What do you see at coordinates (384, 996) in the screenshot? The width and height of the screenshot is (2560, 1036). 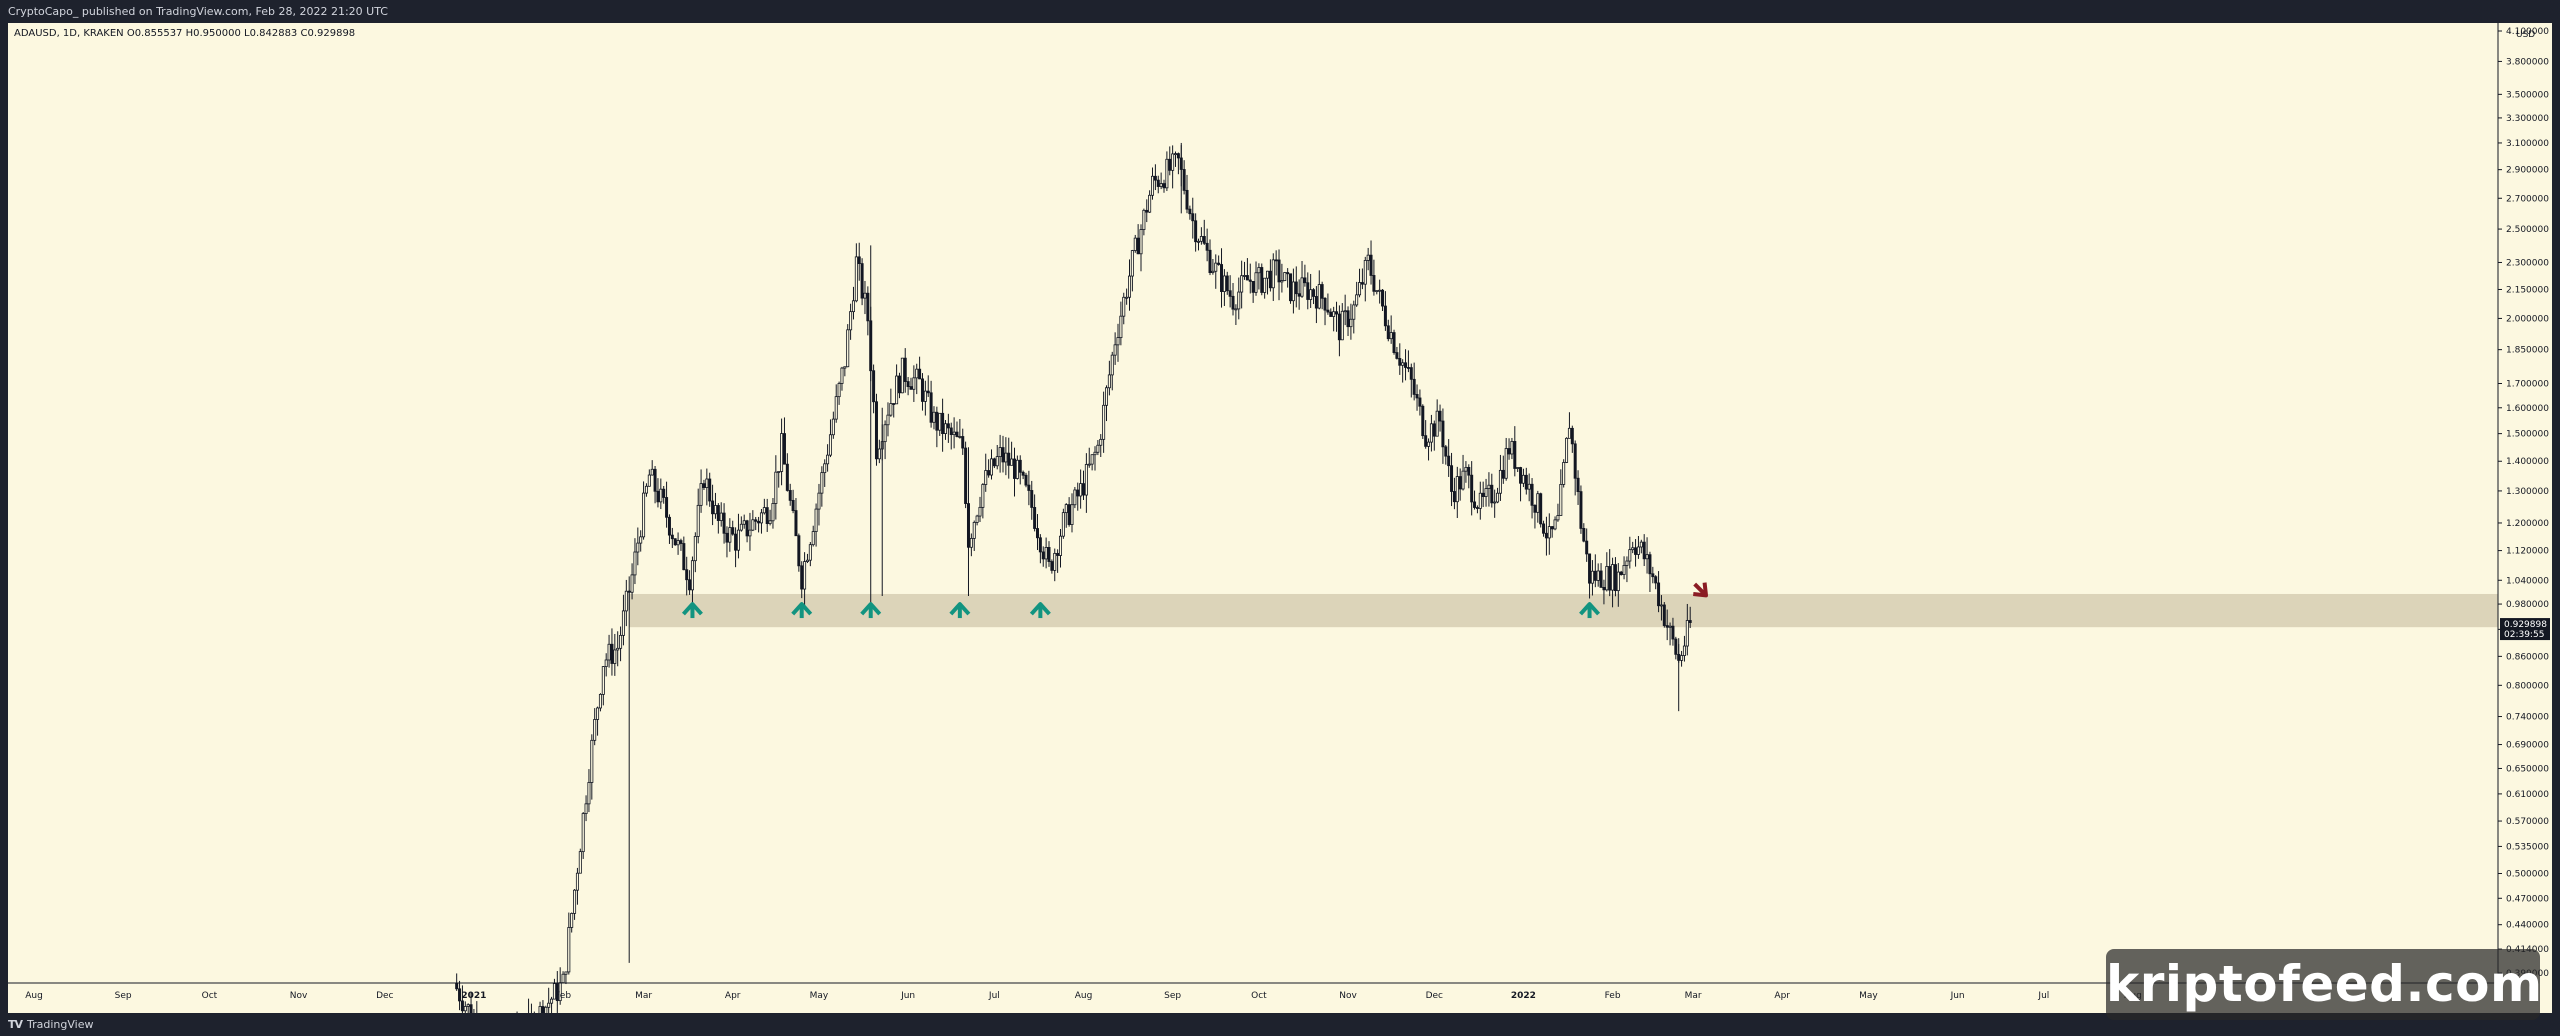 I see `time-tick-label: Dec` at bounding box center [384, 996].